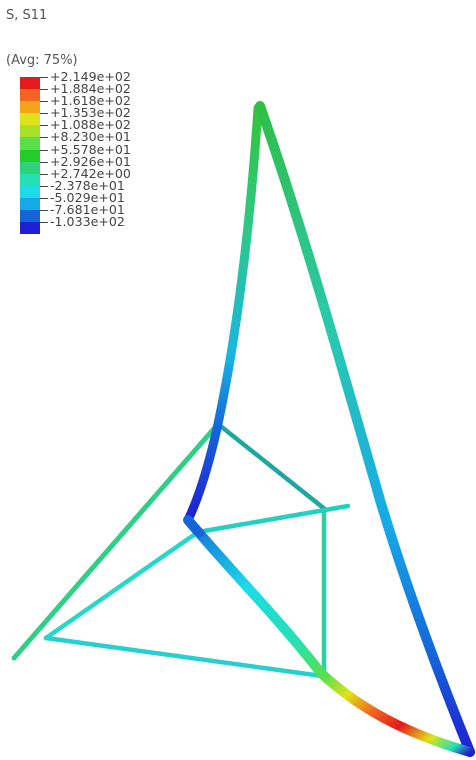  I want to click on variable-label: S, S11, so click(27, 15).